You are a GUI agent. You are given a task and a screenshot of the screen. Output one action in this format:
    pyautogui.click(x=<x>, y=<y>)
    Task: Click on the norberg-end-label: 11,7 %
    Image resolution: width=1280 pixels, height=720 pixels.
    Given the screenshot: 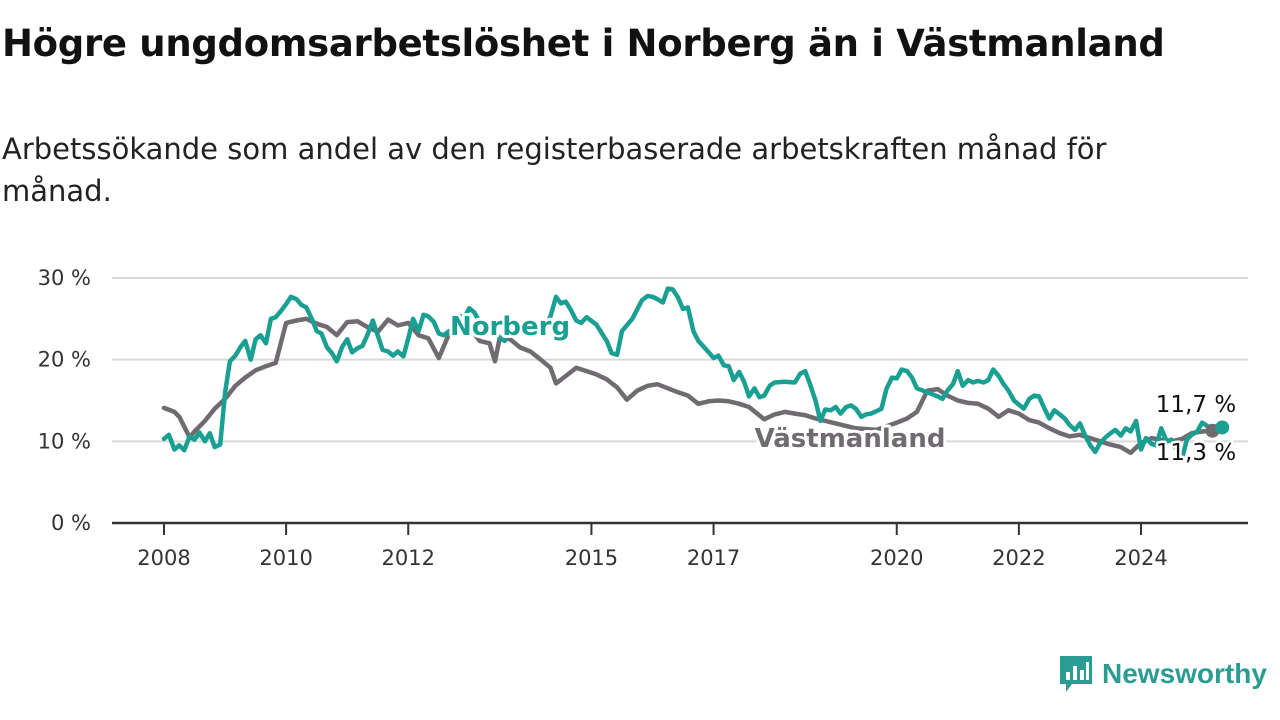 What is the action you would take?
    pyautogui.click(x=1196, y=405)
    